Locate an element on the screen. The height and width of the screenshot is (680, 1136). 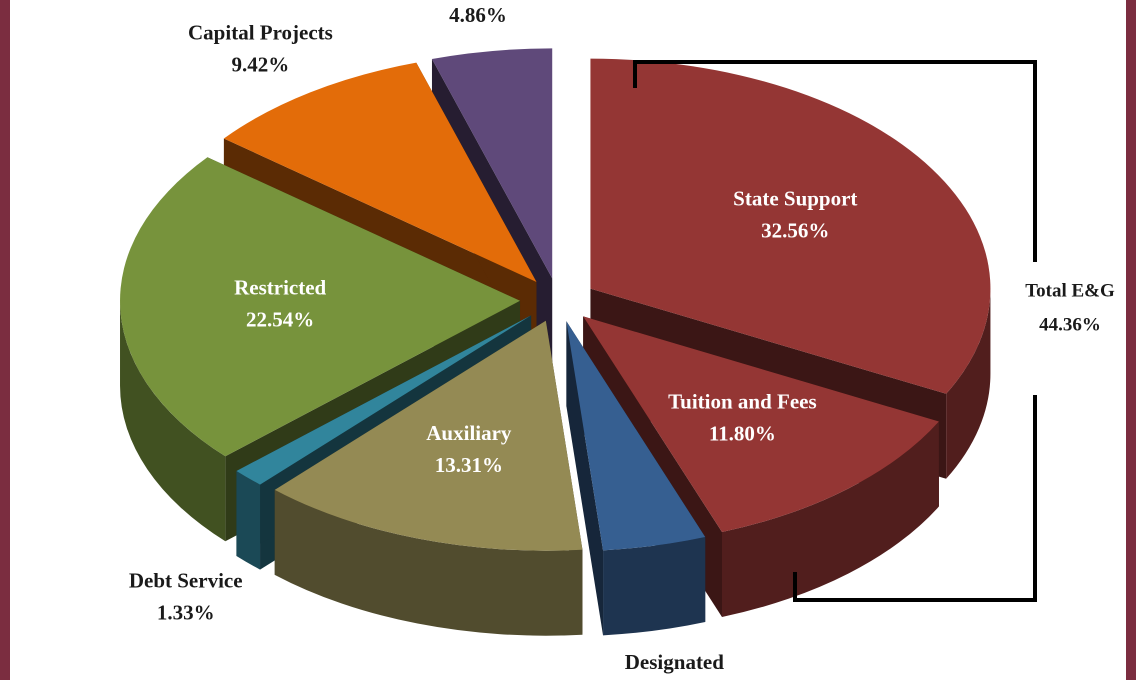
slice-wall is located at coordinates (585, 478).